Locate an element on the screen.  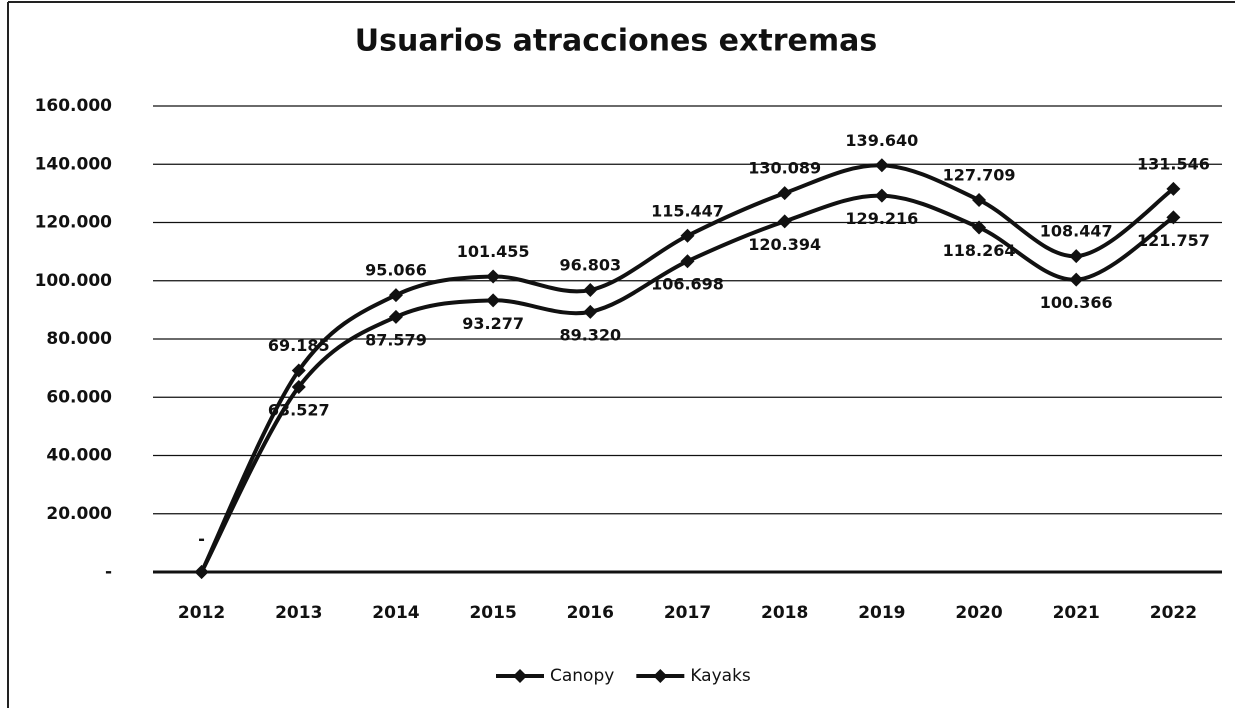
y-tick-label: 20.000 is located at coordinates (79, 514).